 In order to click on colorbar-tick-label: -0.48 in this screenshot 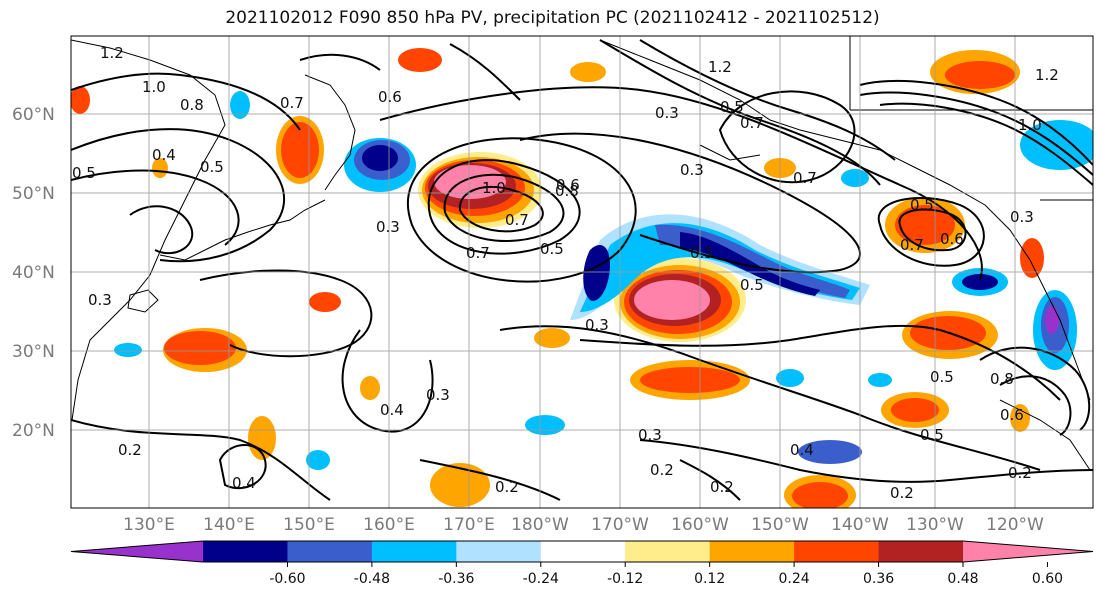, I will do `click(372, 579)`.